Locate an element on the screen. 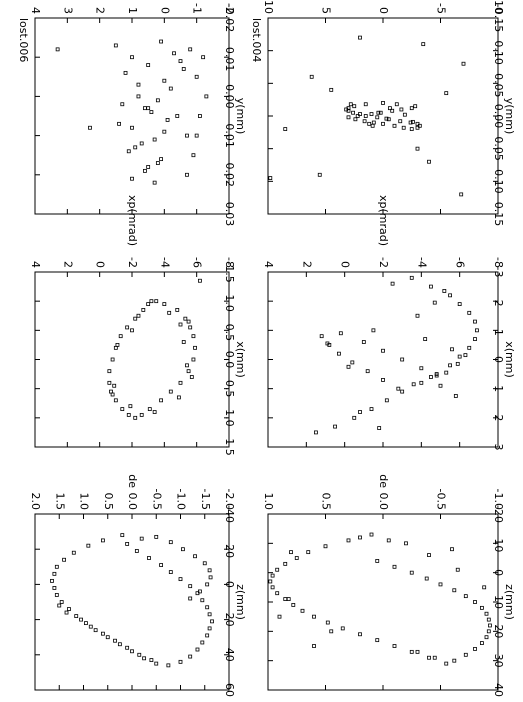 Image resolution: width=523 pixels, height=702 pixels. y-tick-label: -10 is located at coordinates (498, 7).